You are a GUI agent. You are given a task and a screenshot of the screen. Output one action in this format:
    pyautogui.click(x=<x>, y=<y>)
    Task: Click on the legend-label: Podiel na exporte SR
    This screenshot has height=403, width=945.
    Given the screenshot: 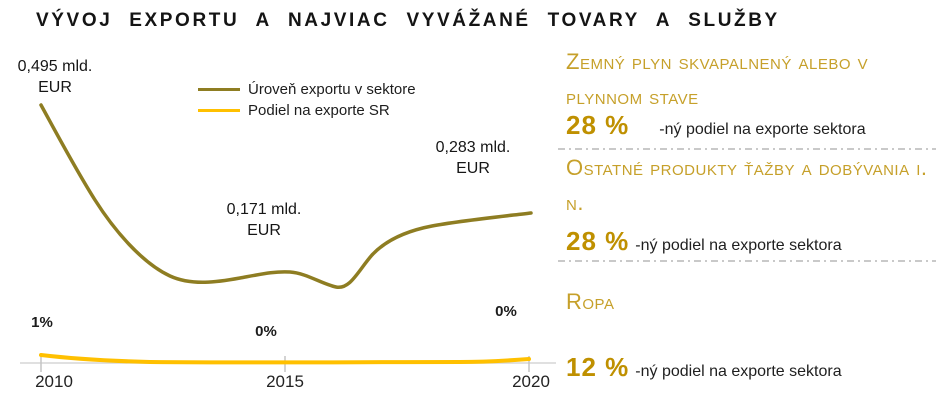 What is the action you would take?
    pyautogui.click(x=319, y=110)
    